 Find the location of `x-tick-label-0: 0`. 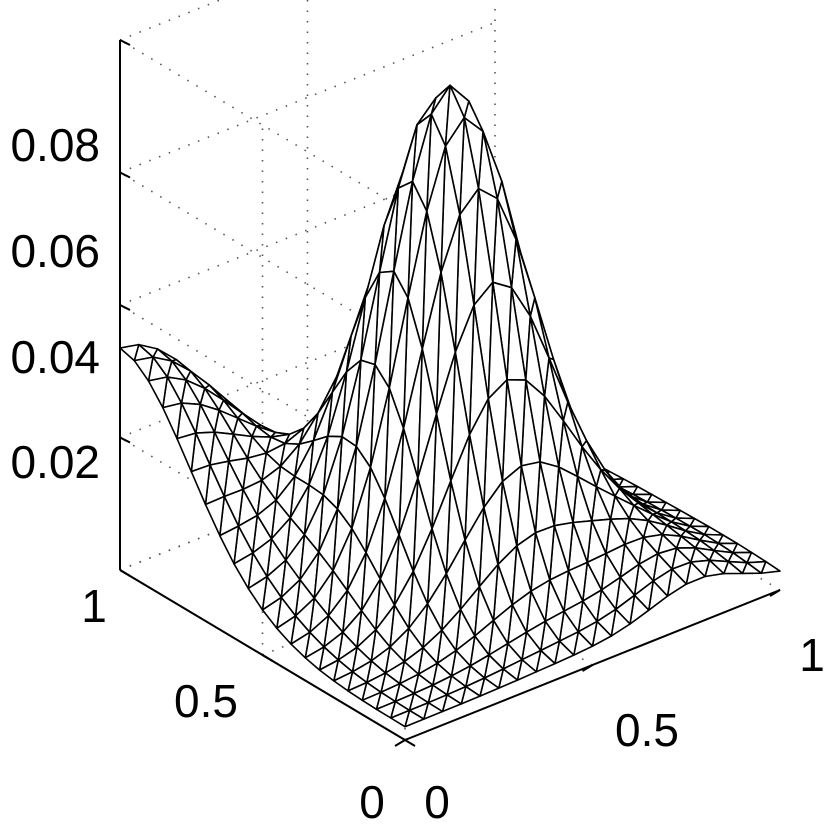

x-tick-label-0: 0 is located at coordinates (437, 802).